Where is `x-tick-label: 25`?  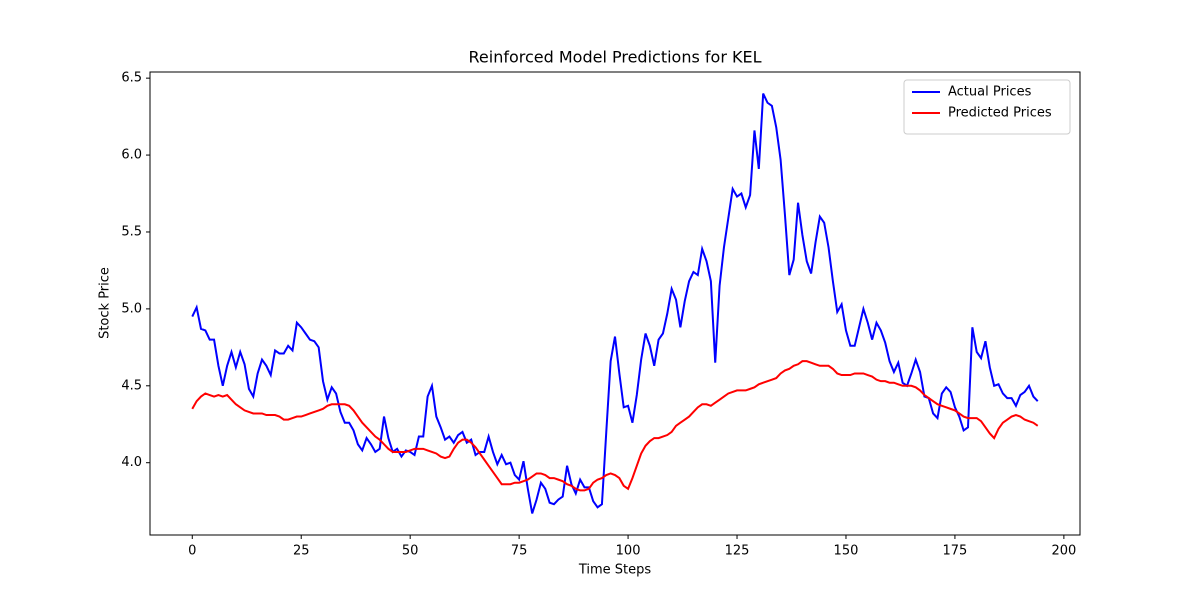
x-tick-label: 25 is located at coordinates (301, 551).